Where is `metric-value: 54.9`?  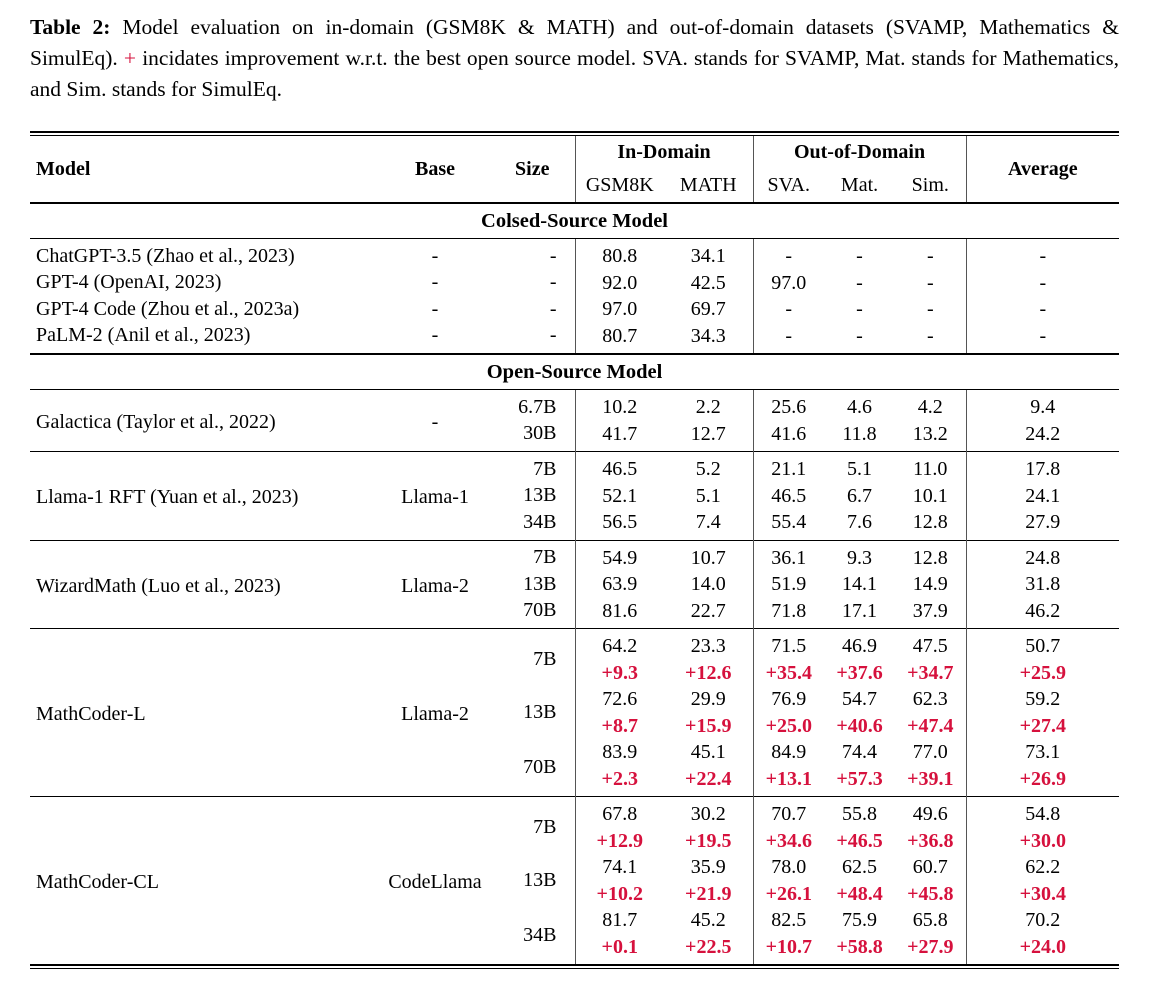 metric-value: 54.9 is located at coordinates (619, 555).